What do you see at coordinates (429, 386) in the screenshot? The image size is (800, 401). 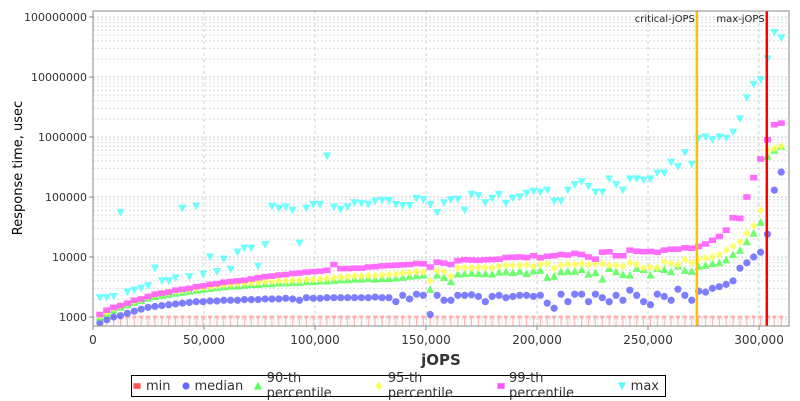 I see `legend-item: 95-th percentile` at bounding box center [429, 386].